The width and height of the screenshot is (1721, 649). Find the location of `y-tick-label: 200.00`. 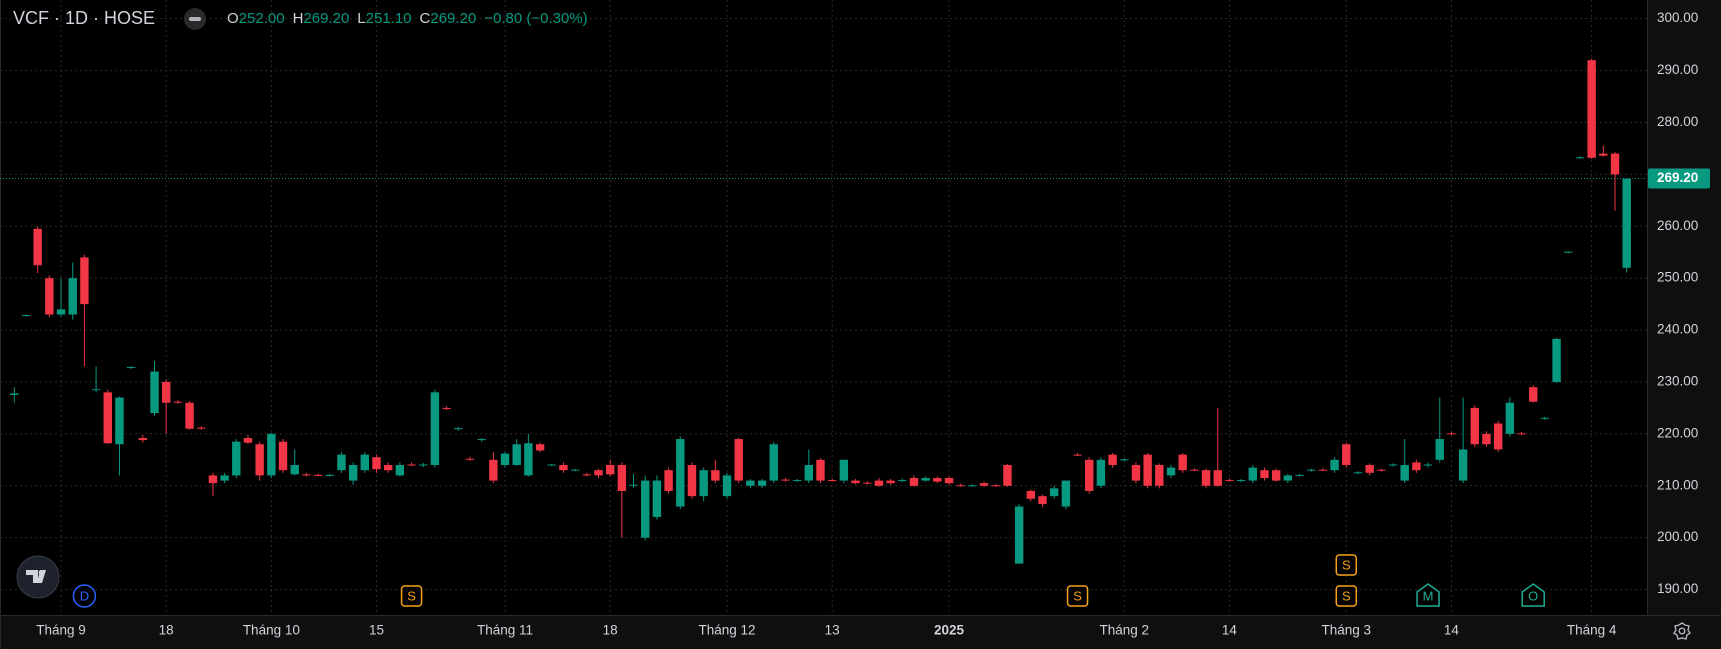

y-tick-label: 200.00 is located at coordinates (1677, 536).